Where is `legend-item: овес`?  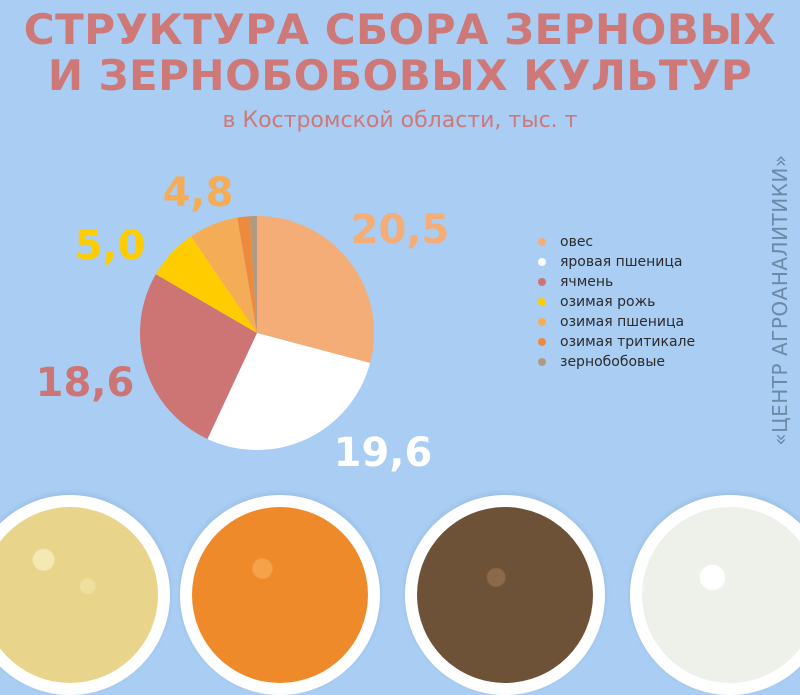 legend-item: овес is located at coordinates (616, 242).